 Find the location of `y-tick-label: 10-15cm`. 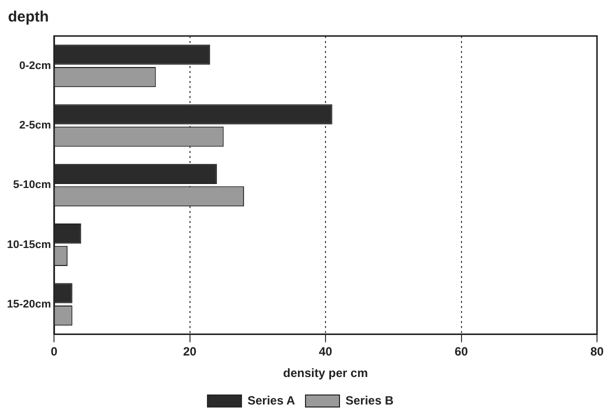

y-tick-label: 10-15cm is located at coordinates (29, 244).